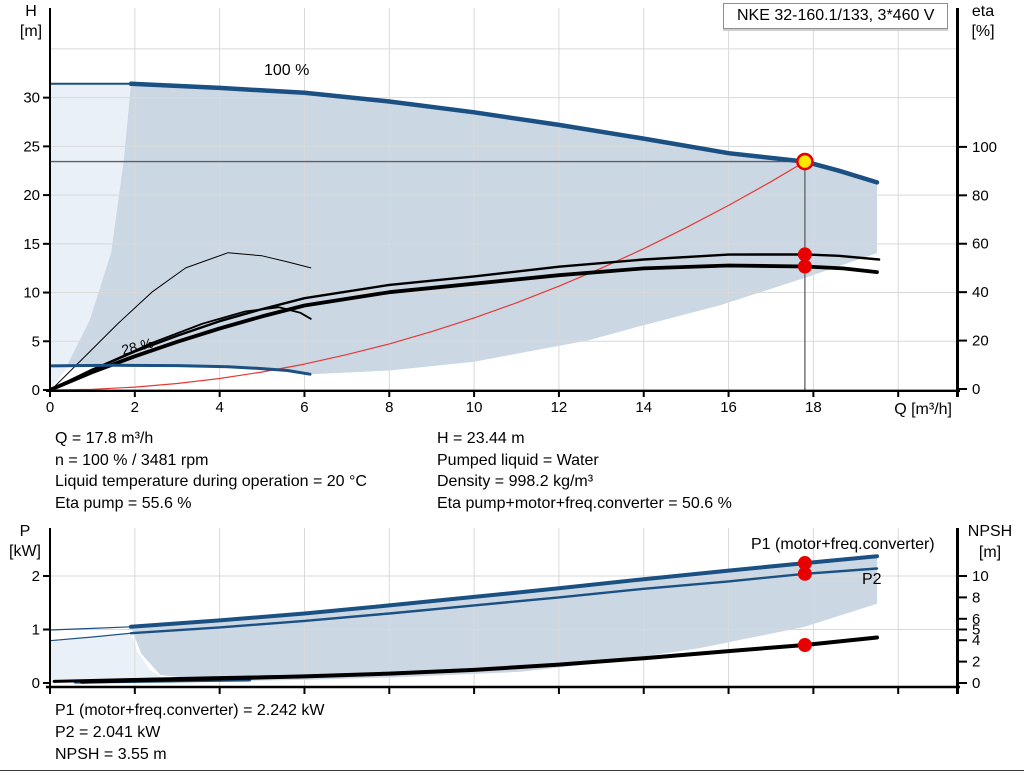 The width and height of the screenshot is (1024, 781). What do you see at coordinates (108, 732) in the screenshot?
I see `info-line: P2 = 2.041 kW` at bounding box center [108, 732].